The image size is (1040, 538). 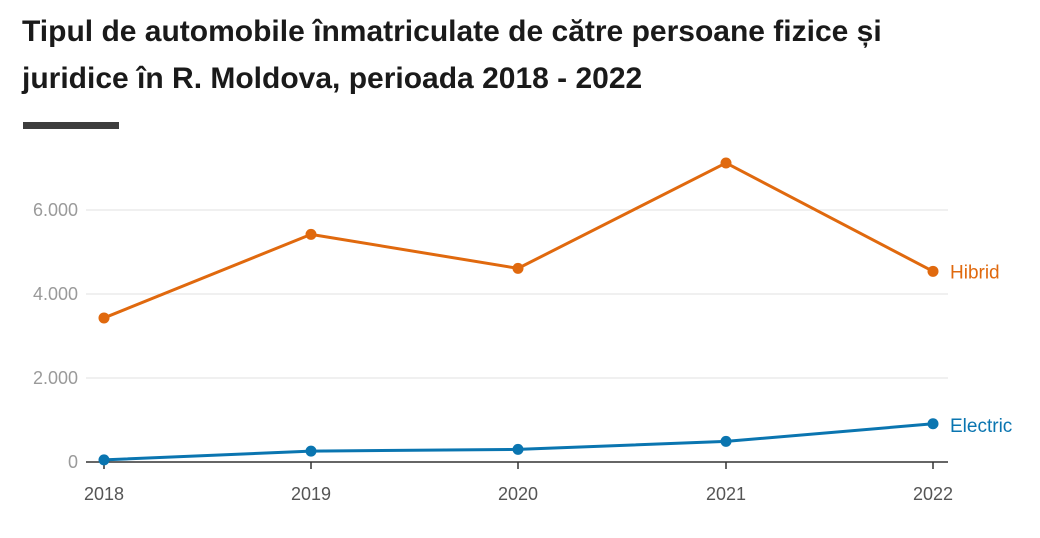 I want to click on x-tick-label: 2021, so click(x=726, y=494).